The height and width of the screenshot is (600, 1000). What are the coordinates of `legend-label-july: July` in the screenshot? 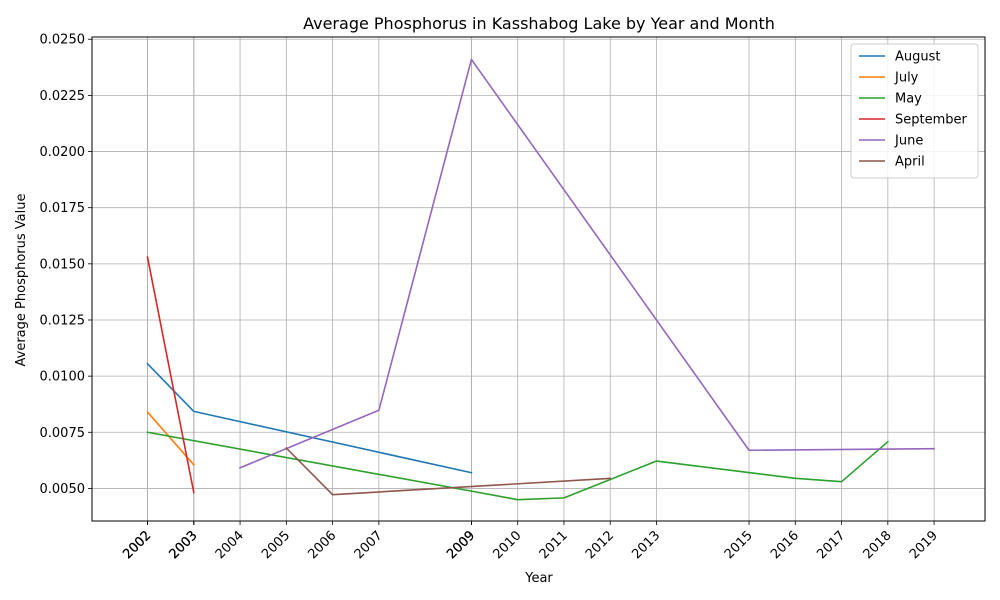 It's located at (906, 78).